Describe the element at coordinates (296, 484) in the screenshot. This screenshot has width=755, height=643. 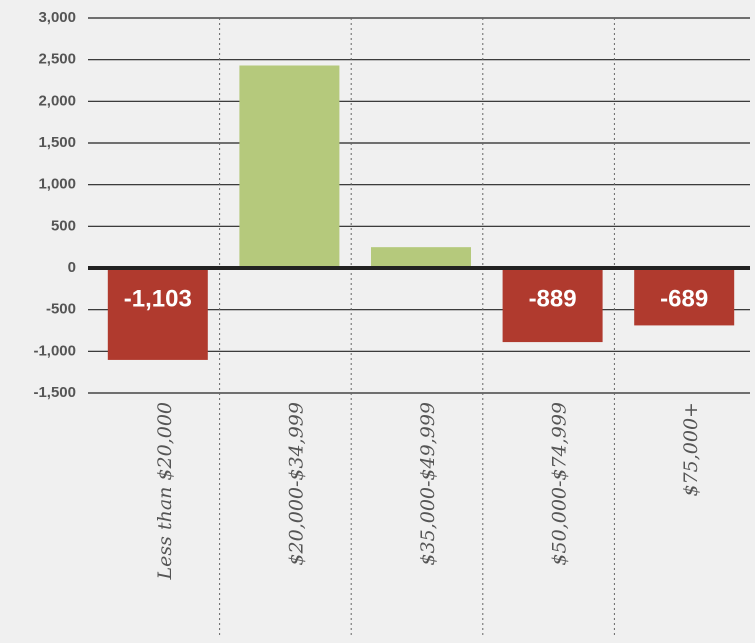
I see `x-tick-label: $20,000-$34,999` at that location.